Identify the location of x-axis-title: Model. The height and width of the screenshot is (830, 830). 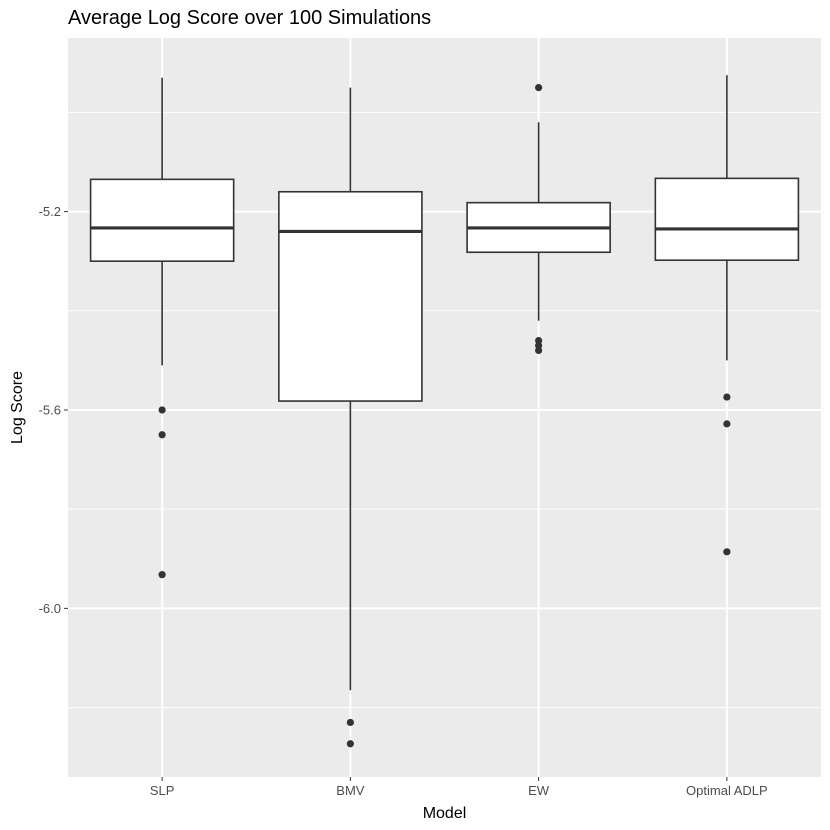
(445, 813).